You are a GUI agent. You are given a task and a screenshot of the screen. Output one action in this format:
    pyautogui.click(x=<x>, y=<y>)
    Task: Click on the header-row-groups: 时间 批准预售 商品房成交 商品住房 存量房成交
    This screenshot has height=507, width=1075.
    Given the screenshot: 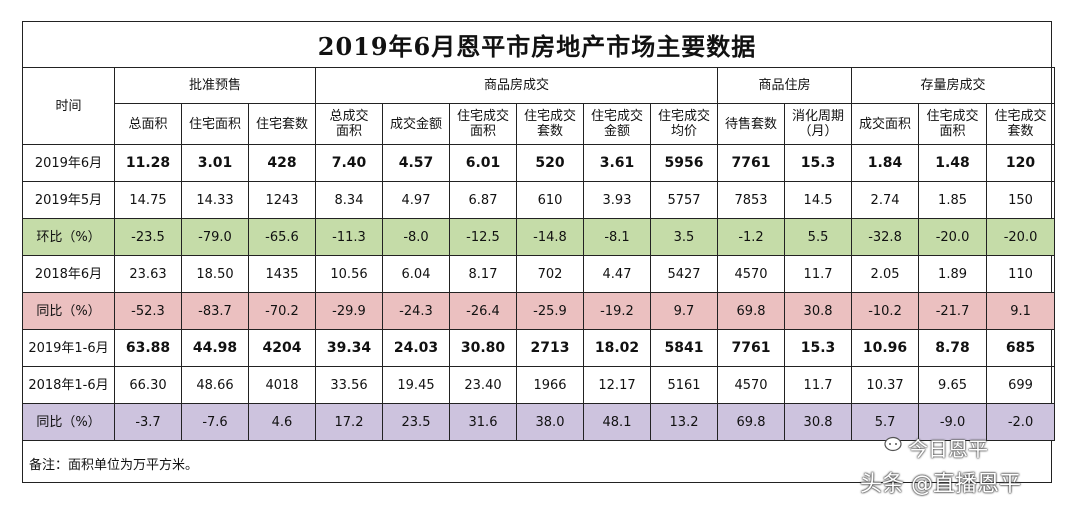 What is the action you would take?
    pyautogui.click(x=539, y=106)
    